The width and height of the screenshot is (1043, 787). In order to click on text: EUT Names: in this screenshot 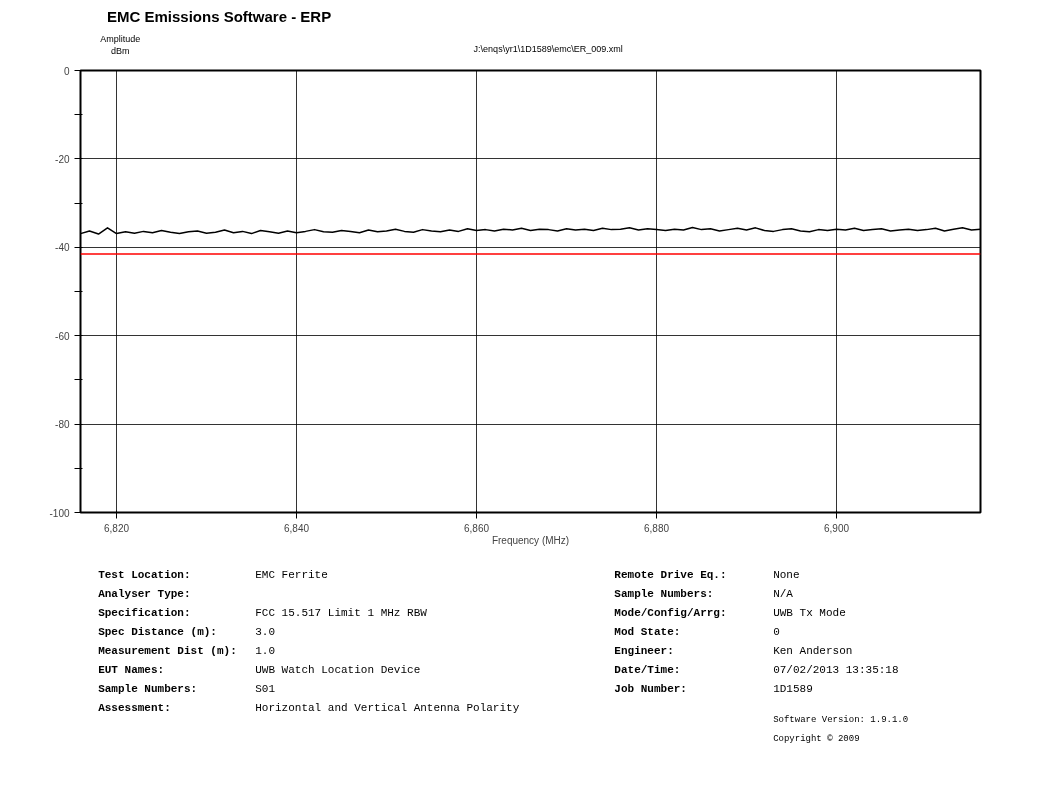, I will do `click(131, 669)`.